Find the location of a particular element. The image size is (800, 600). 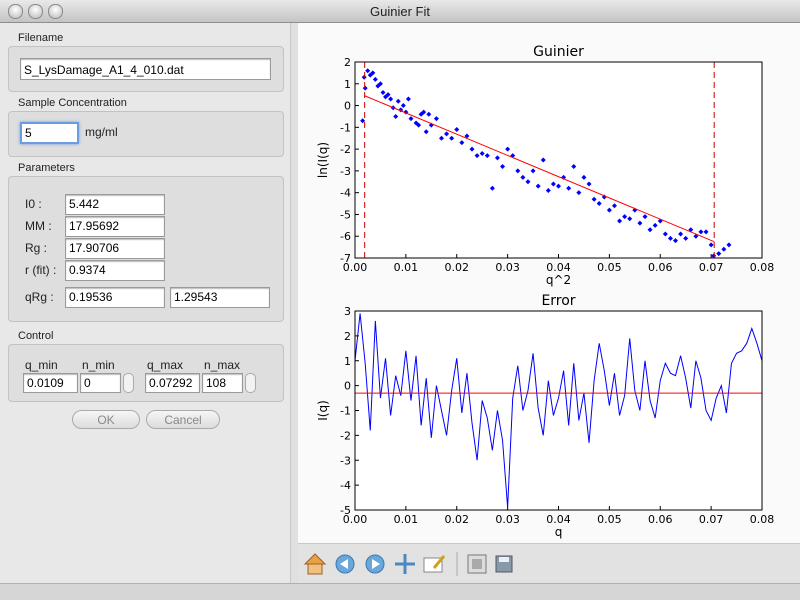

y-tick-label: -3 is located at coordinates (345, 171).